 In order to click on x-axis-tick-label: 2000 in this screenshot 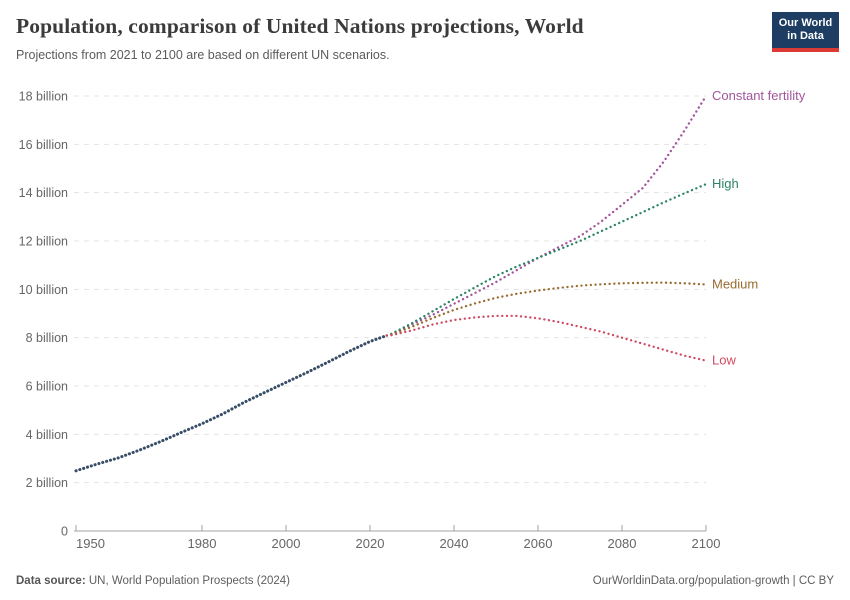, I will do `click(286, 543)`.